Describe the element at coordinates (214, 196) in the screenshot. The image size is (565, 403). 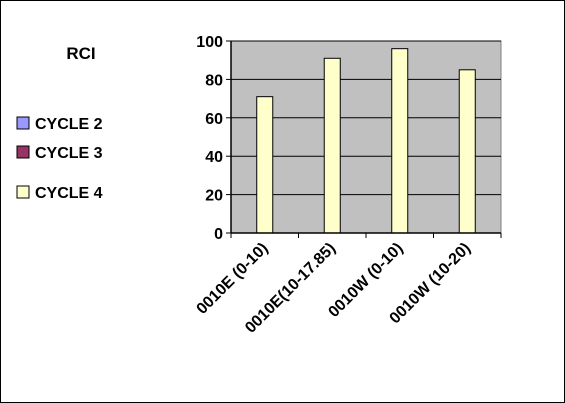
I see `y-tick-label: 20` at that location.